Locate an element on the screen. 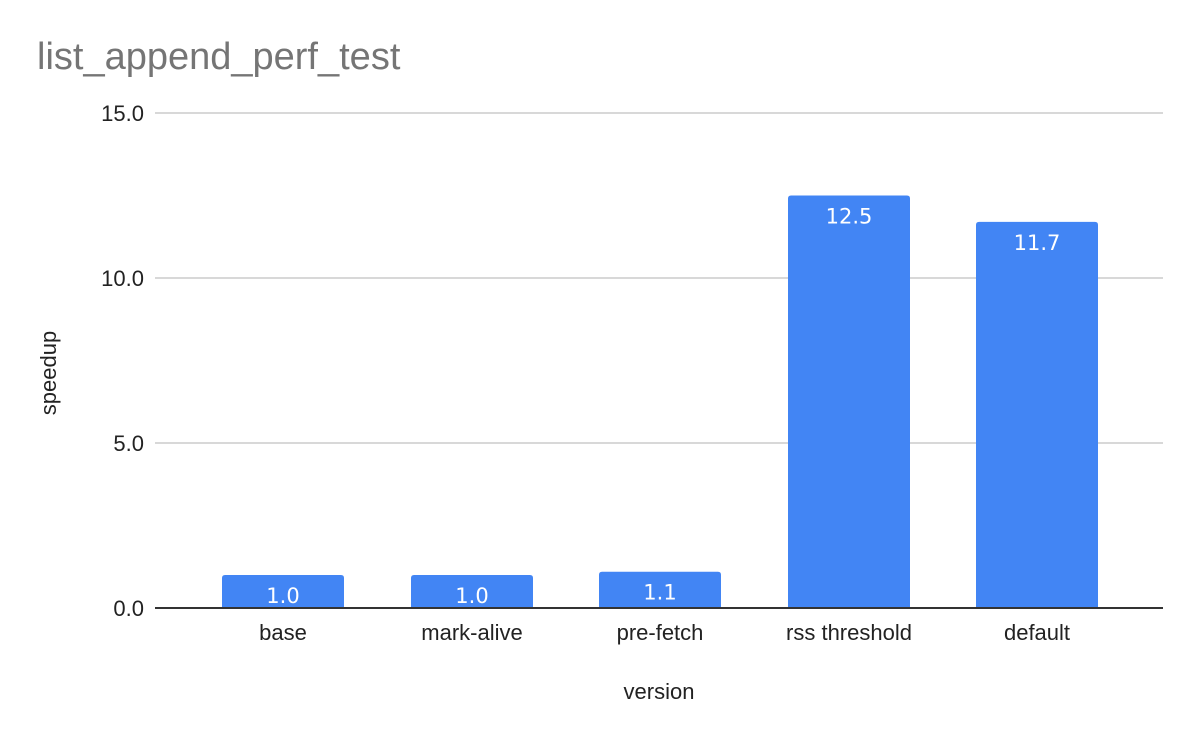  bar-data-label: 11.7 is located at coordinates (1037, 243).